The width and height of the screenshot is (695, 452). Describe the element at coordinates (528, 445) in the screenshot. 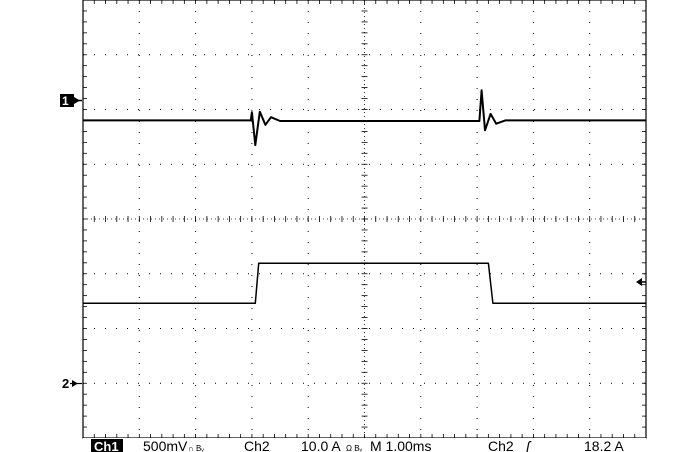

I see `trigger-slope-icon: ʃ` at that location.